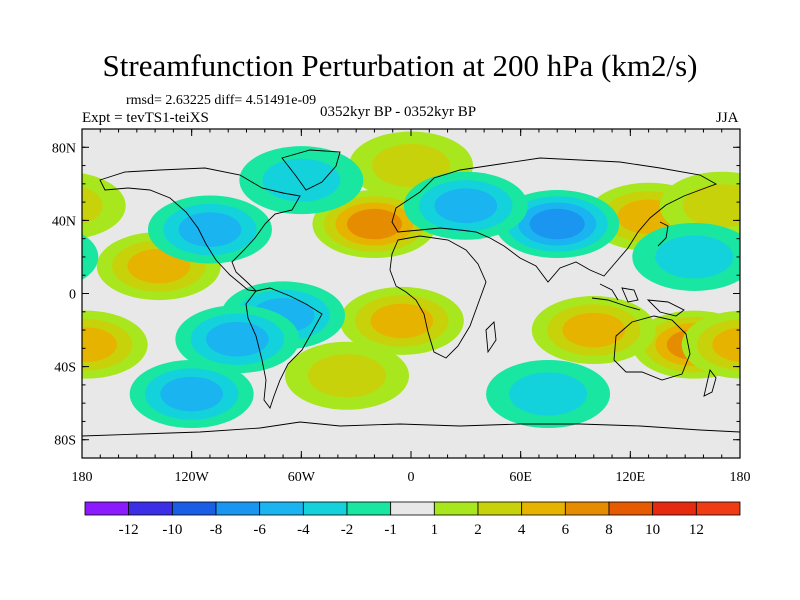  I want to click on colorbar-label: -8, so click(216, 530).